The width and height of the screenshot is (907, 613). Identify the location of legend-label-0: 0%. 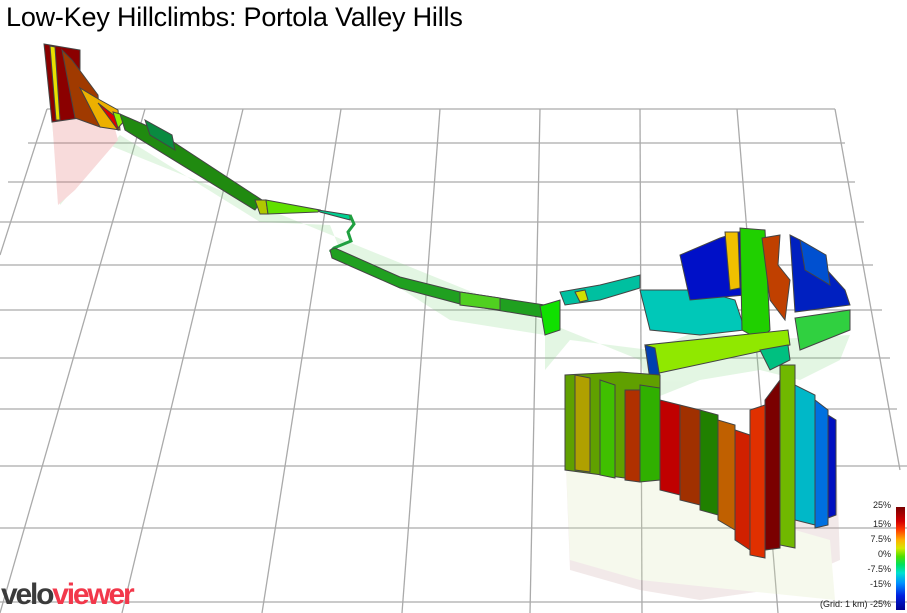
(884, 554).